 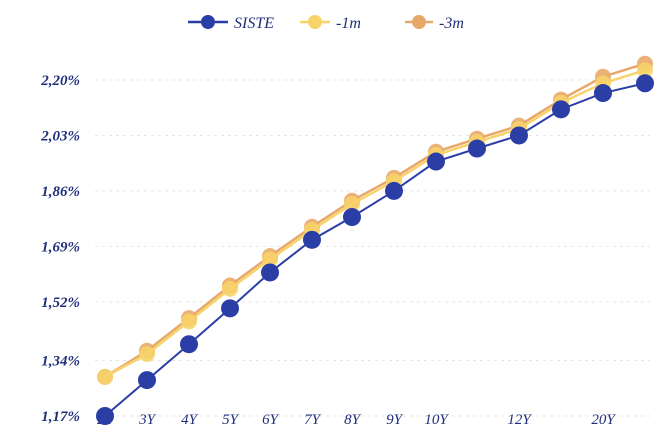 I want to click on y-tick-label: 2,20%, so click(x=60, y=81).